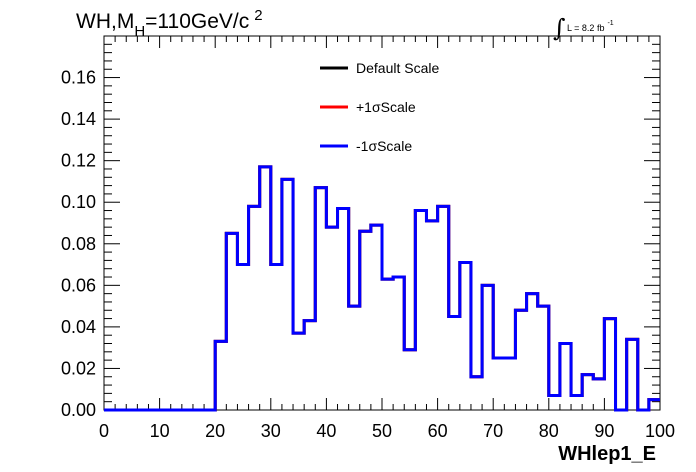 The width and height of the screenshot is (696, 472). I want to click on y-tick-label: 0.16, so click(78, 78).